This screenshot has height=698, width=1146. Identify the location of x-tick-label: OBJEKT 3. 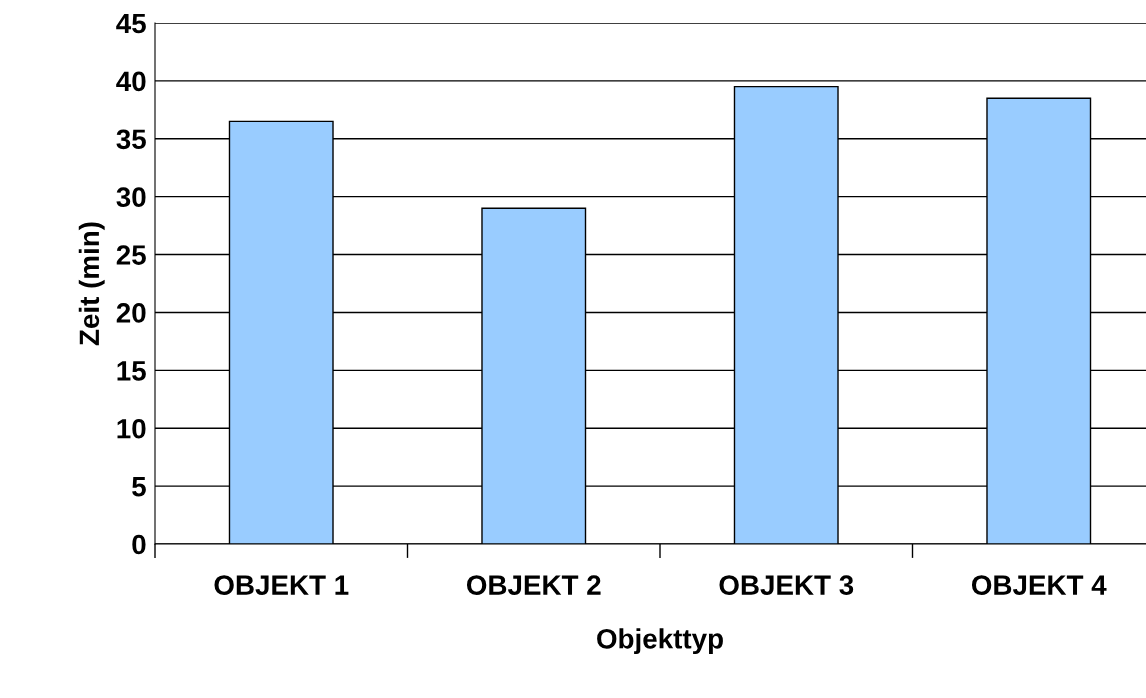
(786, 585).